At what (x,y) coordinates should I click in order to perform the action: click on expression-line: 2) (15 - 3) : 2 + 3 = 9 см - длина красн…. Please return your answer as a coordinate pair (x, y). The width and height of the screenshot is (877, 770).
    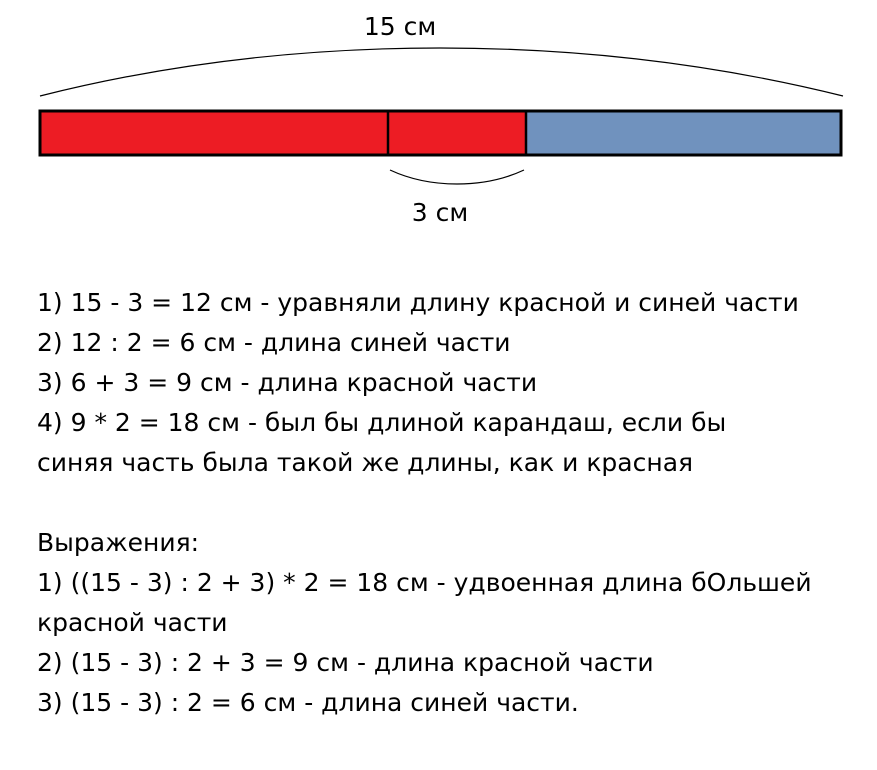
    Looking at the image, I should click on (345, 662).